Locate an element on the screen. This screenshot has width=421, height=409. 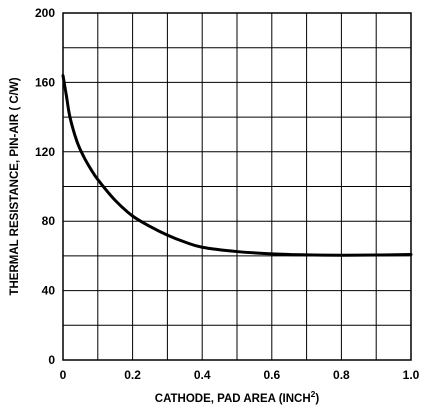
y-tick-label: 120 is located at coordinates (45, 152).